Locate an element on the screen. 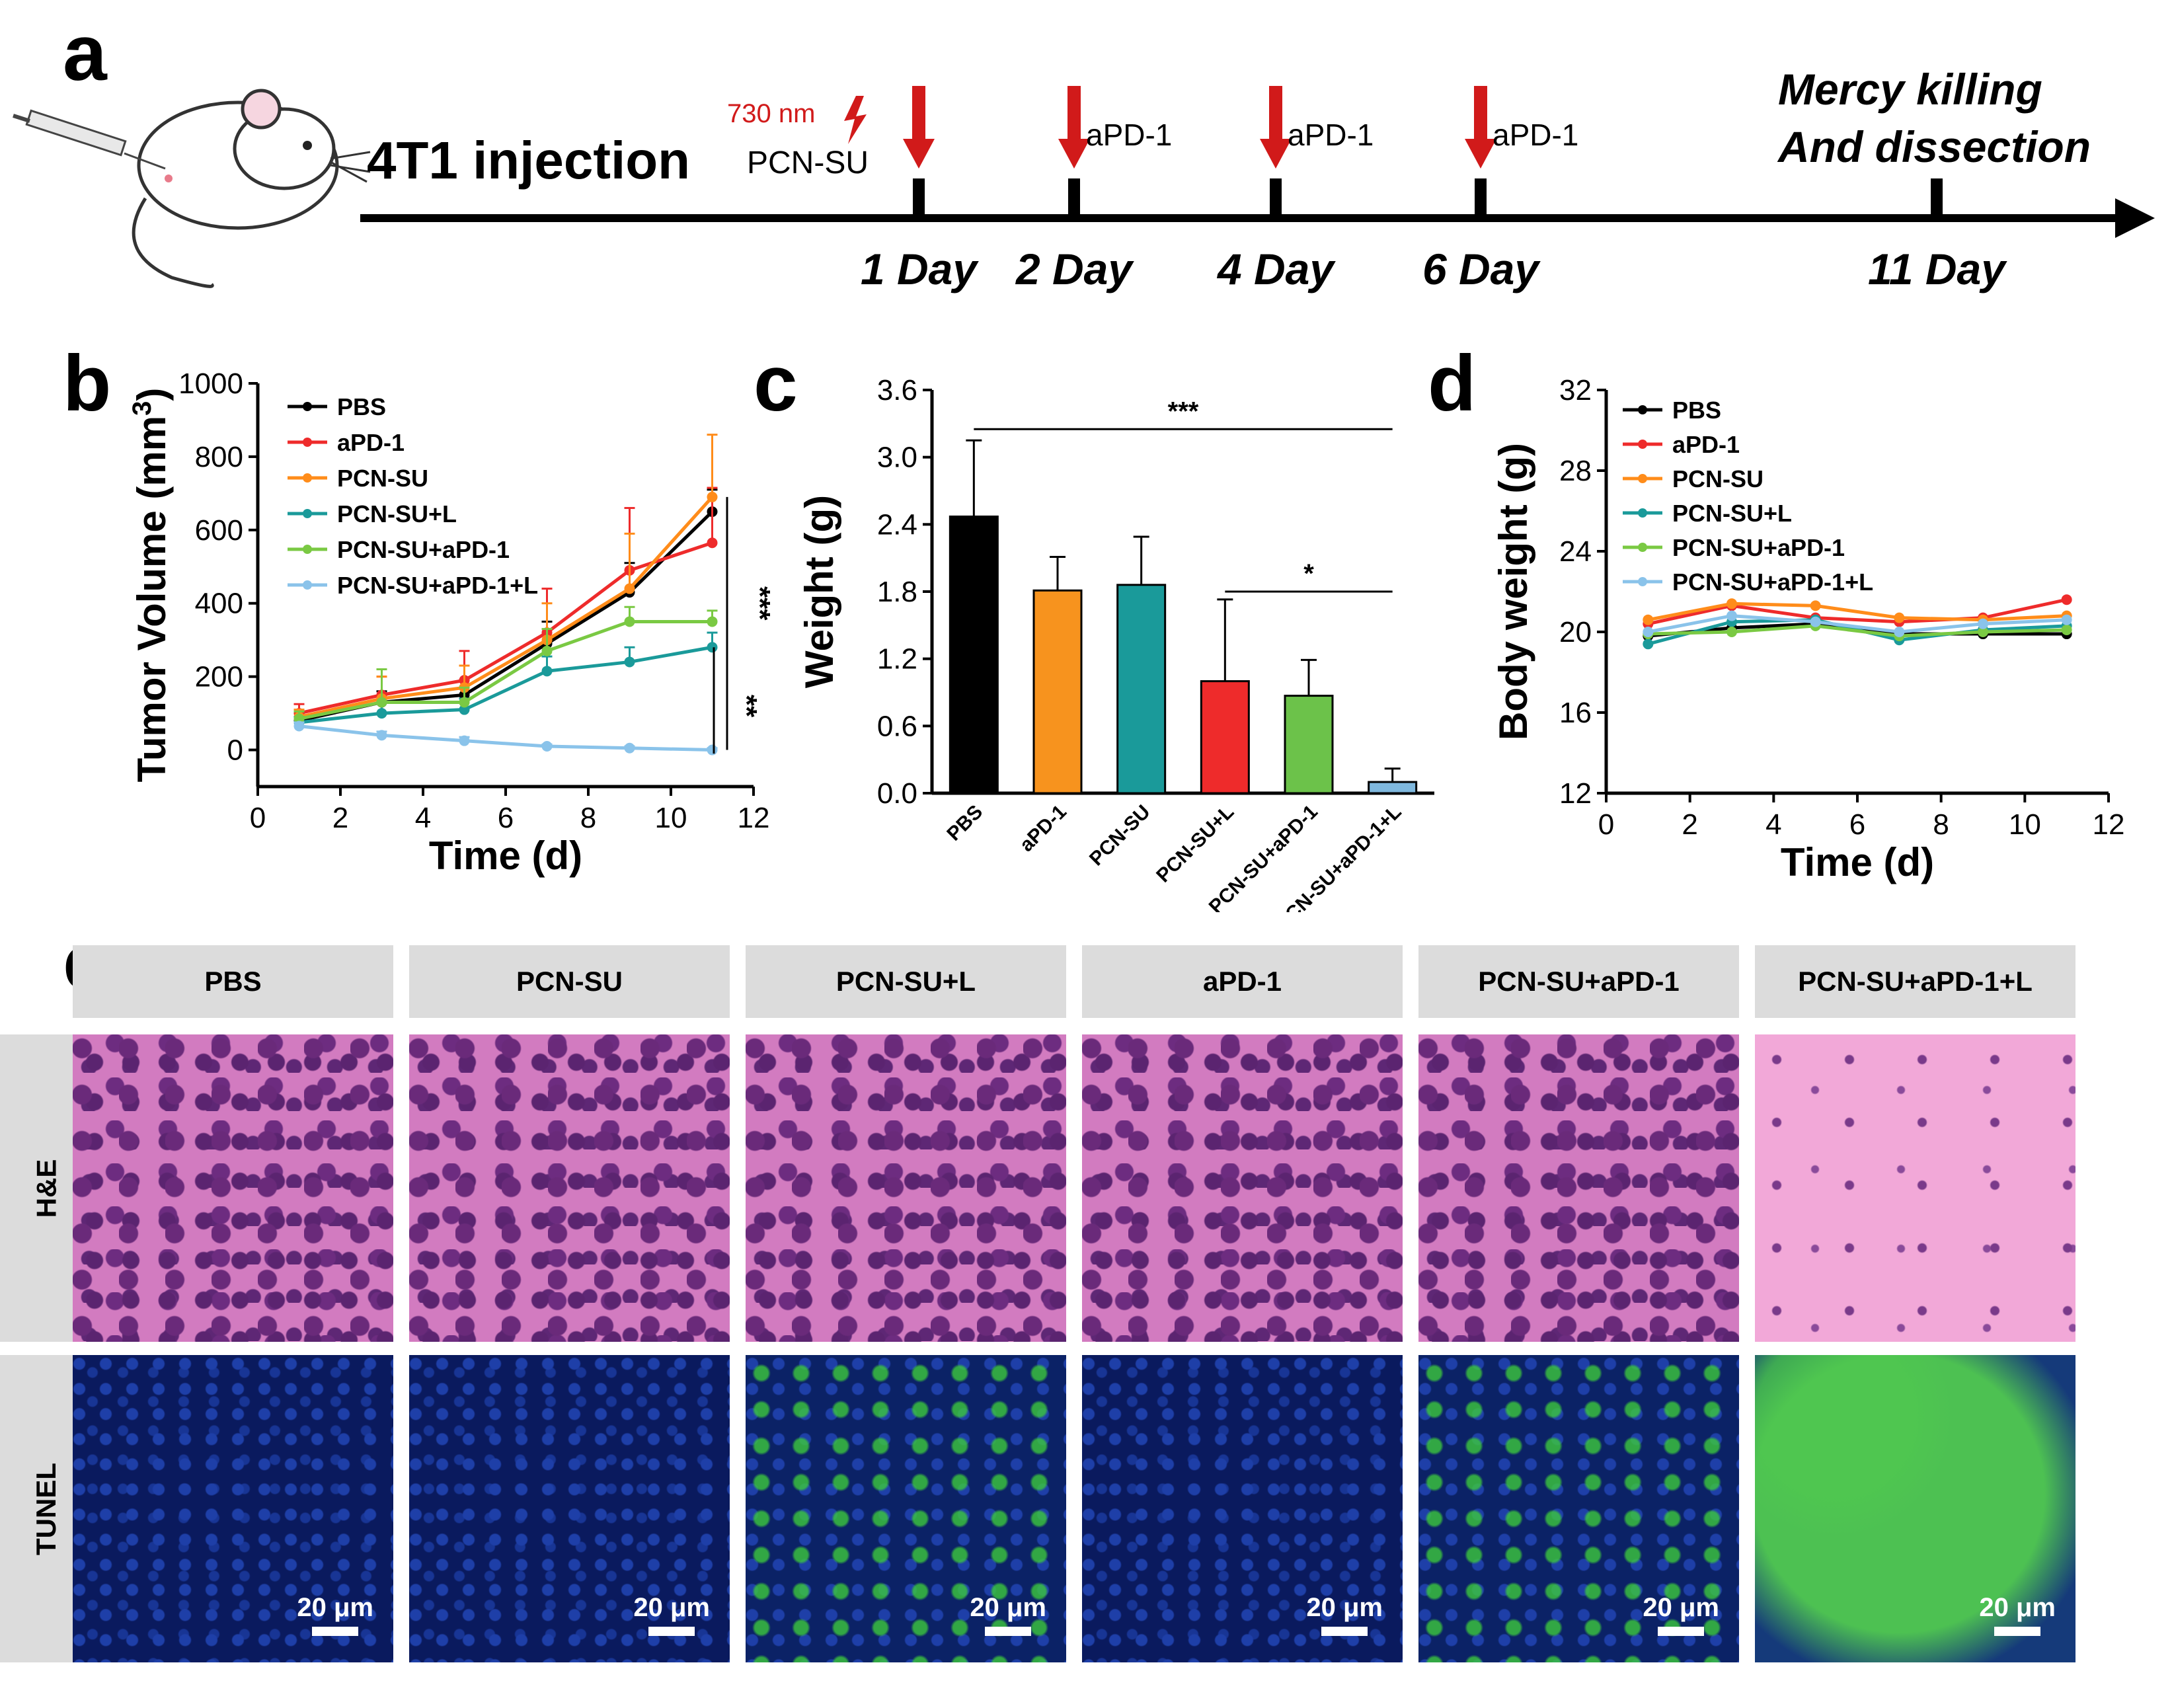 The image size is (2172, 1708). y-tick-label: 400 is located at coordinates (219, 604).